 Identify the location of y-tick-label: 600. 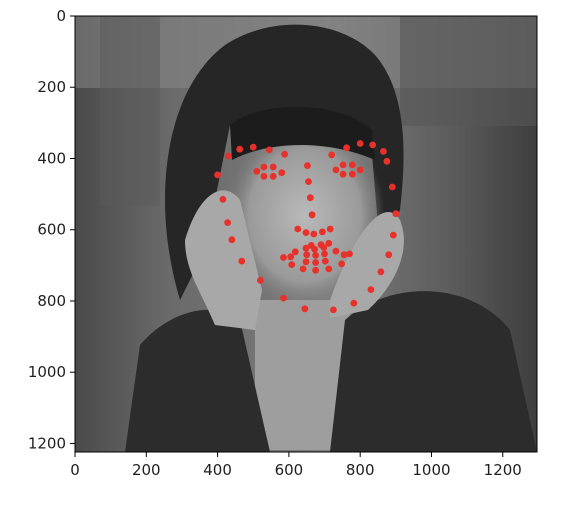
(51, 230).